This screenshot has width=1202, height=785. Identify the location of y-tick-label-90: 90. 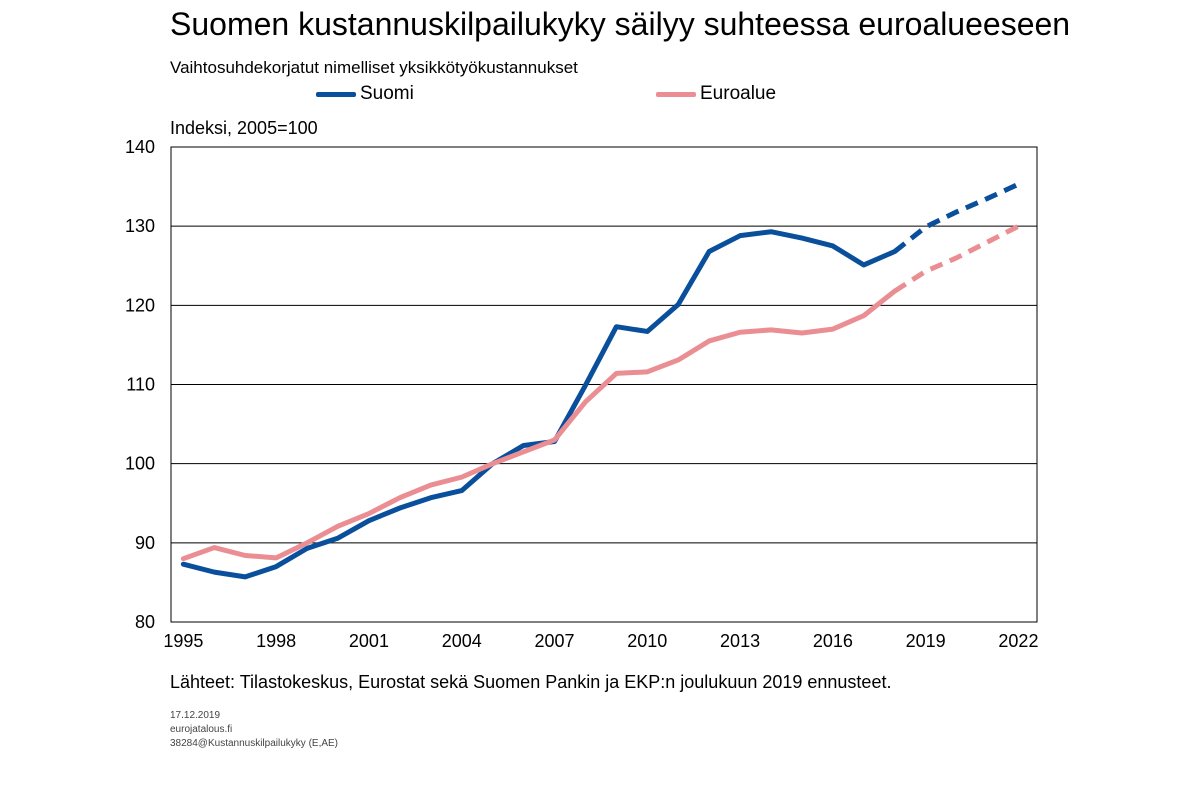
(145, 543).